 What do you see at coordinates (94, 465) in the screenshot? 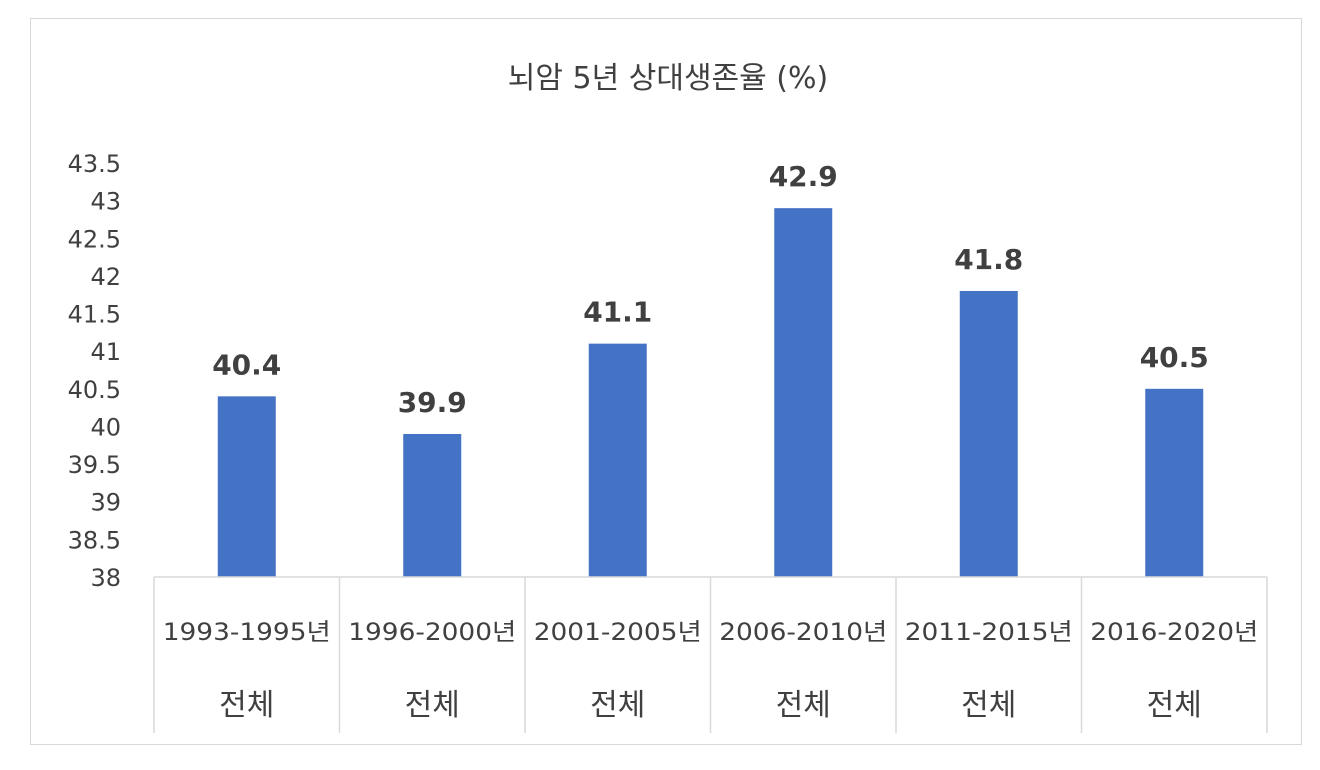
I see `y-tick-label: 39.5` at bounding box center [94, 465].